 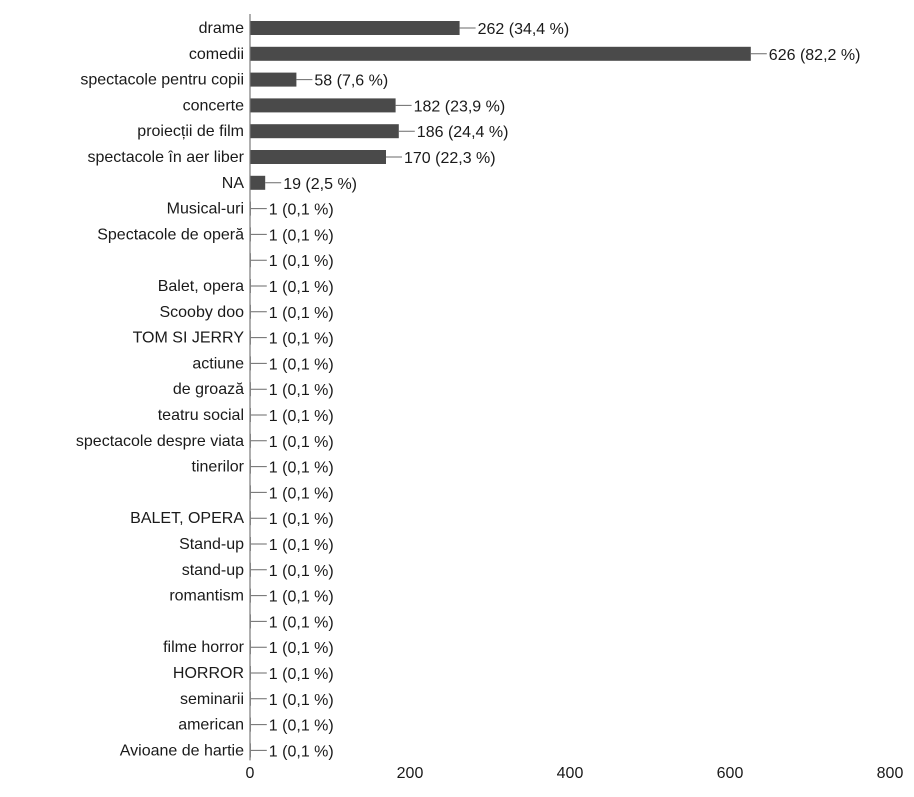 What do you see at coordinates (201, 312) in the screenshot?
I see `category-label: Scooby doo` at bounding box center [201, 312].